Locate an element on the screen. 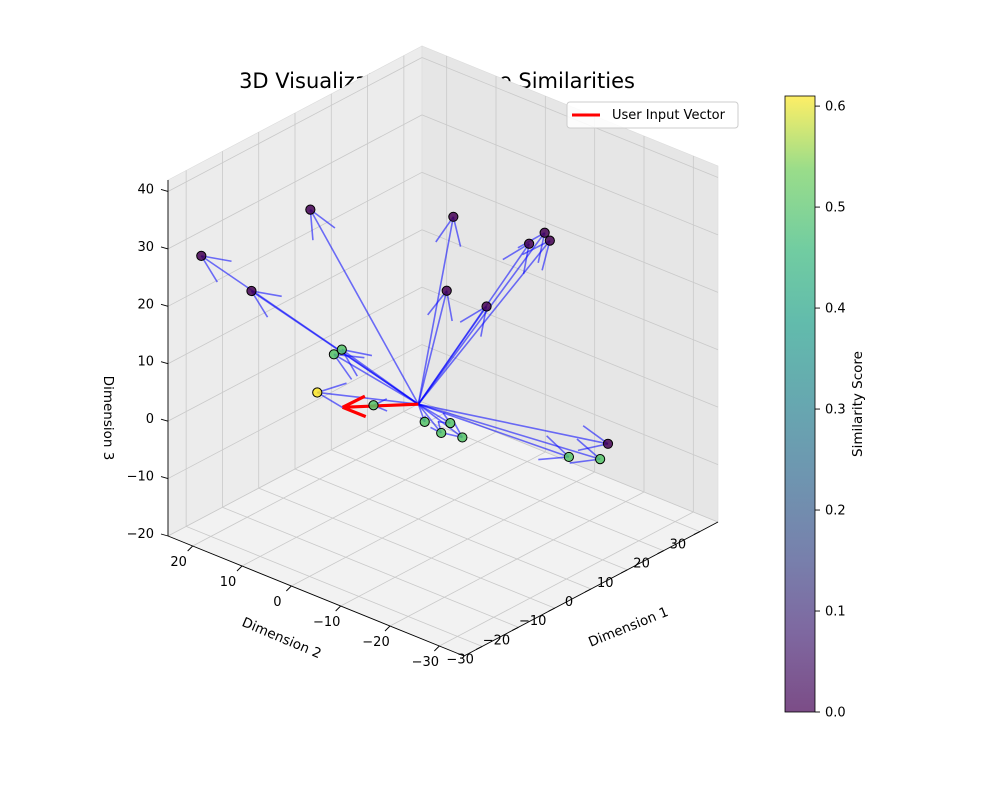 Image resolution: width=1000 pixels, height=800 pixels. z-axis-label: Dimension 3 is located at coordinates (108, 418).